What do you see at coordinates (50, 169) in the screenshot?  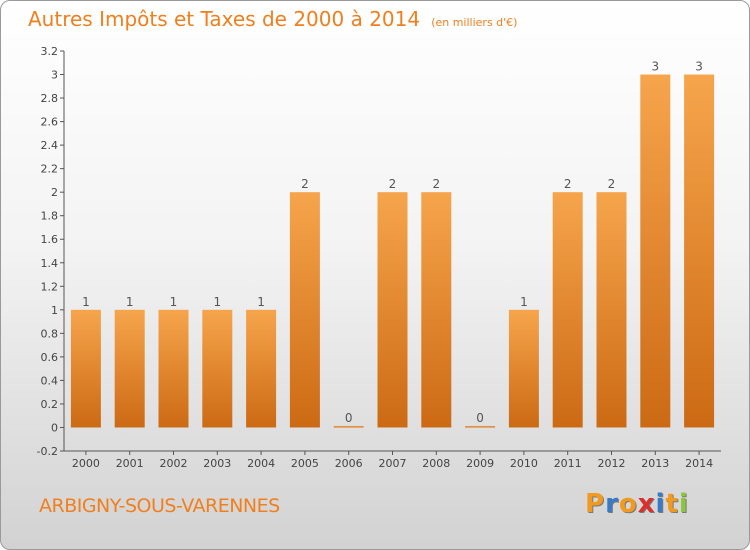 I see `y-tick-label: 2.2` at bounding box center [50, 169].